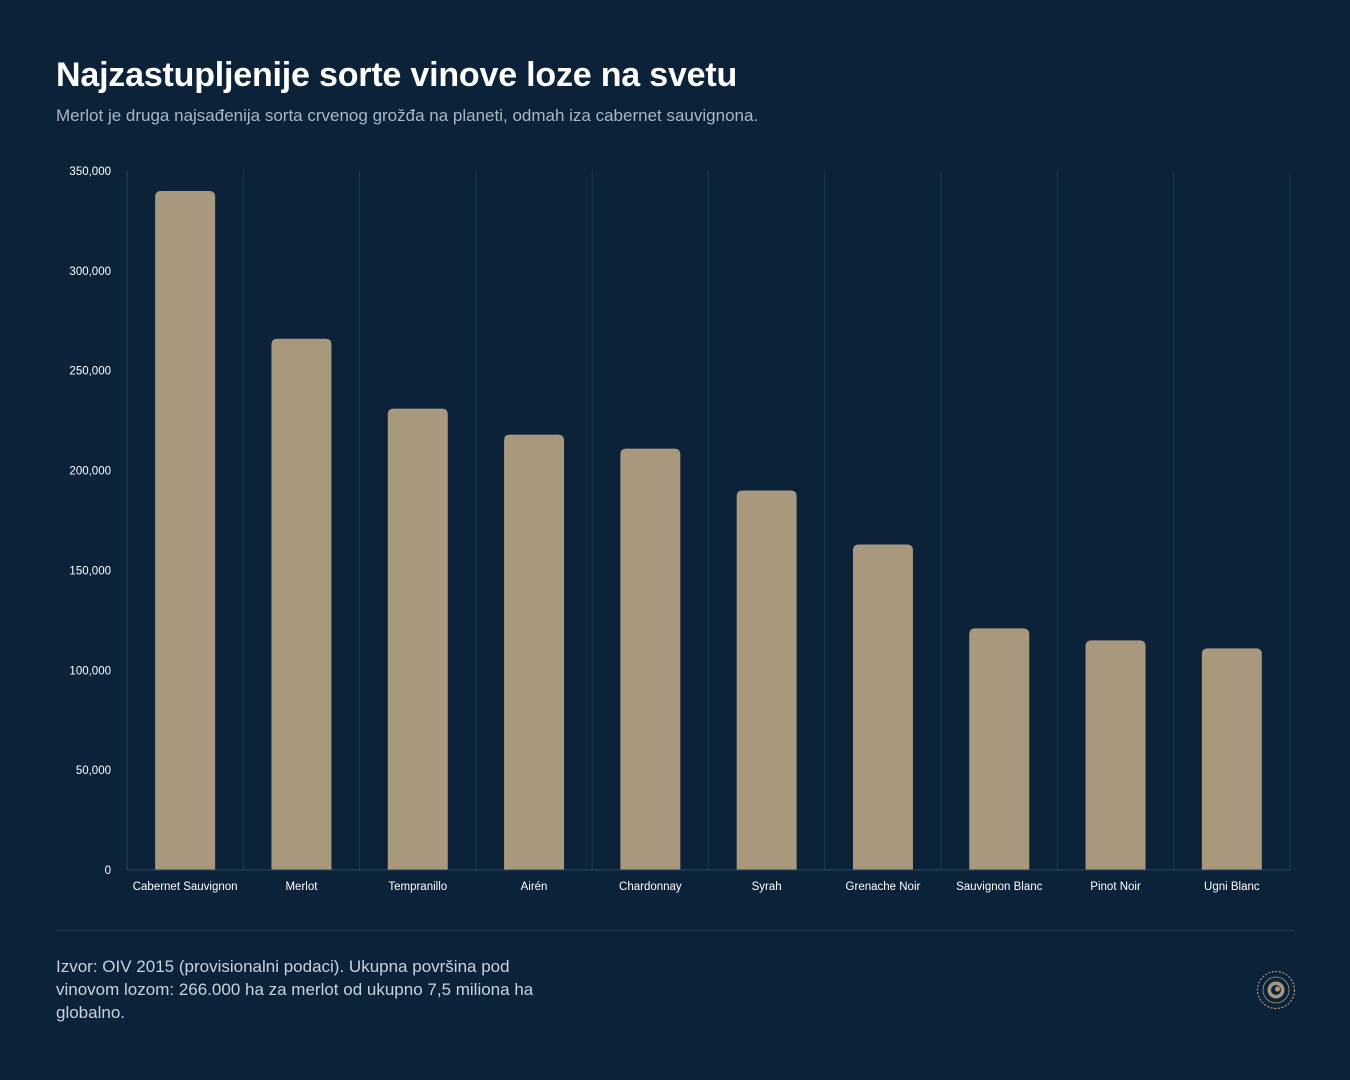  Describe the element at coordinates (90, 272) in the screenshot. I see `y-tick-label: 300,000` at that location.